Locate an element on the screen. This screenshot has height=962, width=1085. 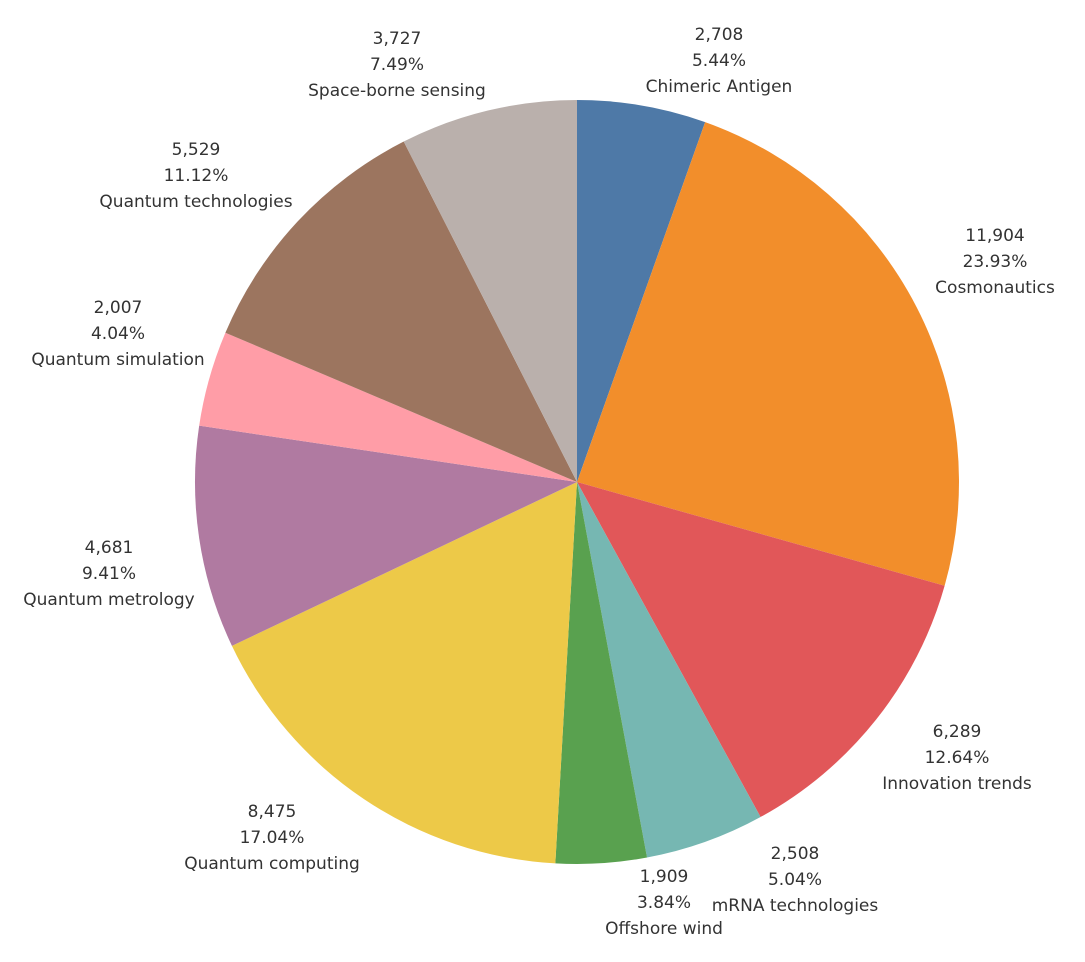
slice-category-label: Quantum computing is located at coordinates (272, 864).